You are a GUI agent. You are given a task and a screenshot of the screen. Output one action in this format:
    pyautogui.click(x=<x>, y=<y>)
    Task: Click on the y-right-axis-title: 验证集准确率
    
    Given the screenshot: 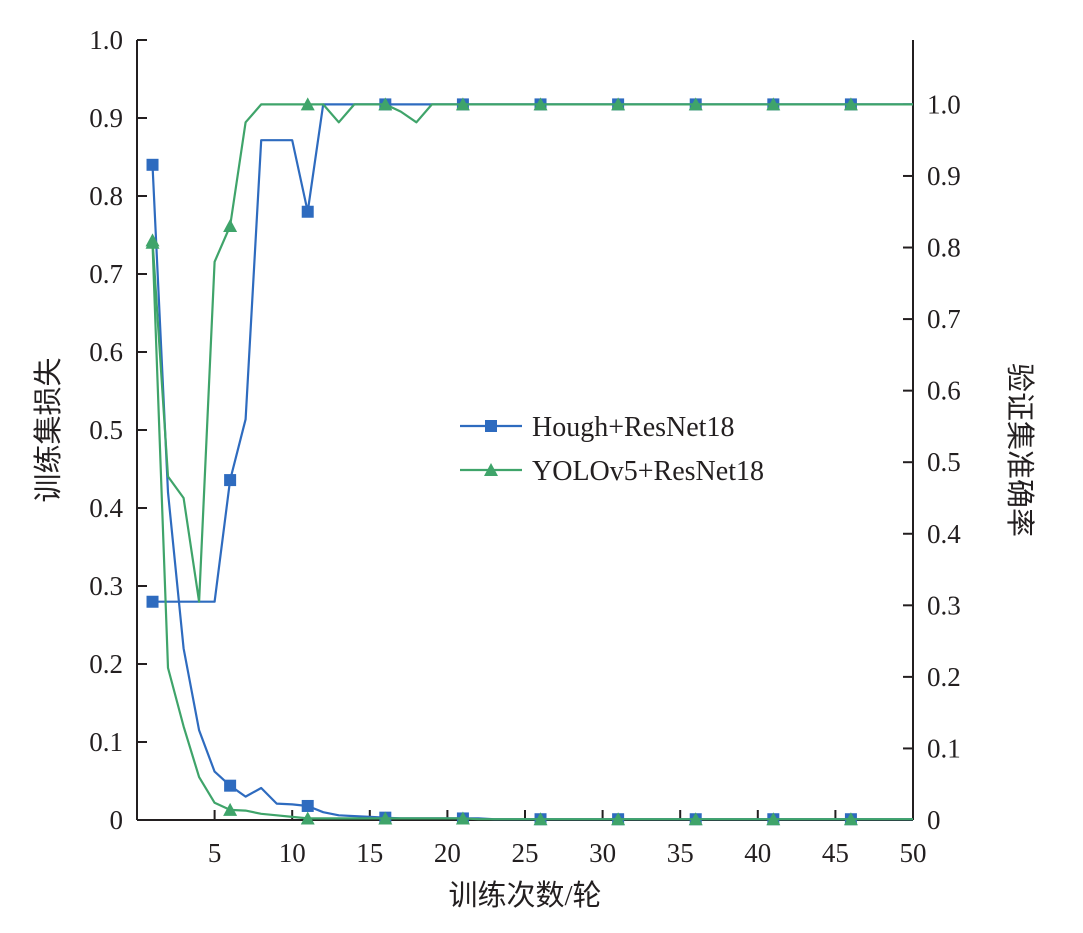 What is the action you would take?
    pyautogui.click(x=1019, y=450)
    